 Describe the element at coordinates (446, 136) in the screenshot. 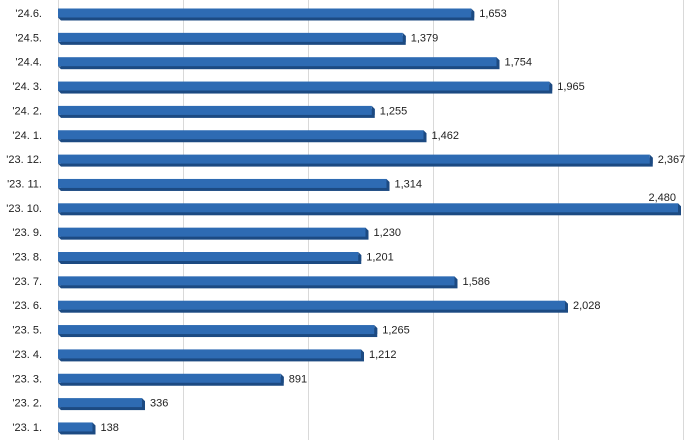

I see `value-label: 1,462` at that location.